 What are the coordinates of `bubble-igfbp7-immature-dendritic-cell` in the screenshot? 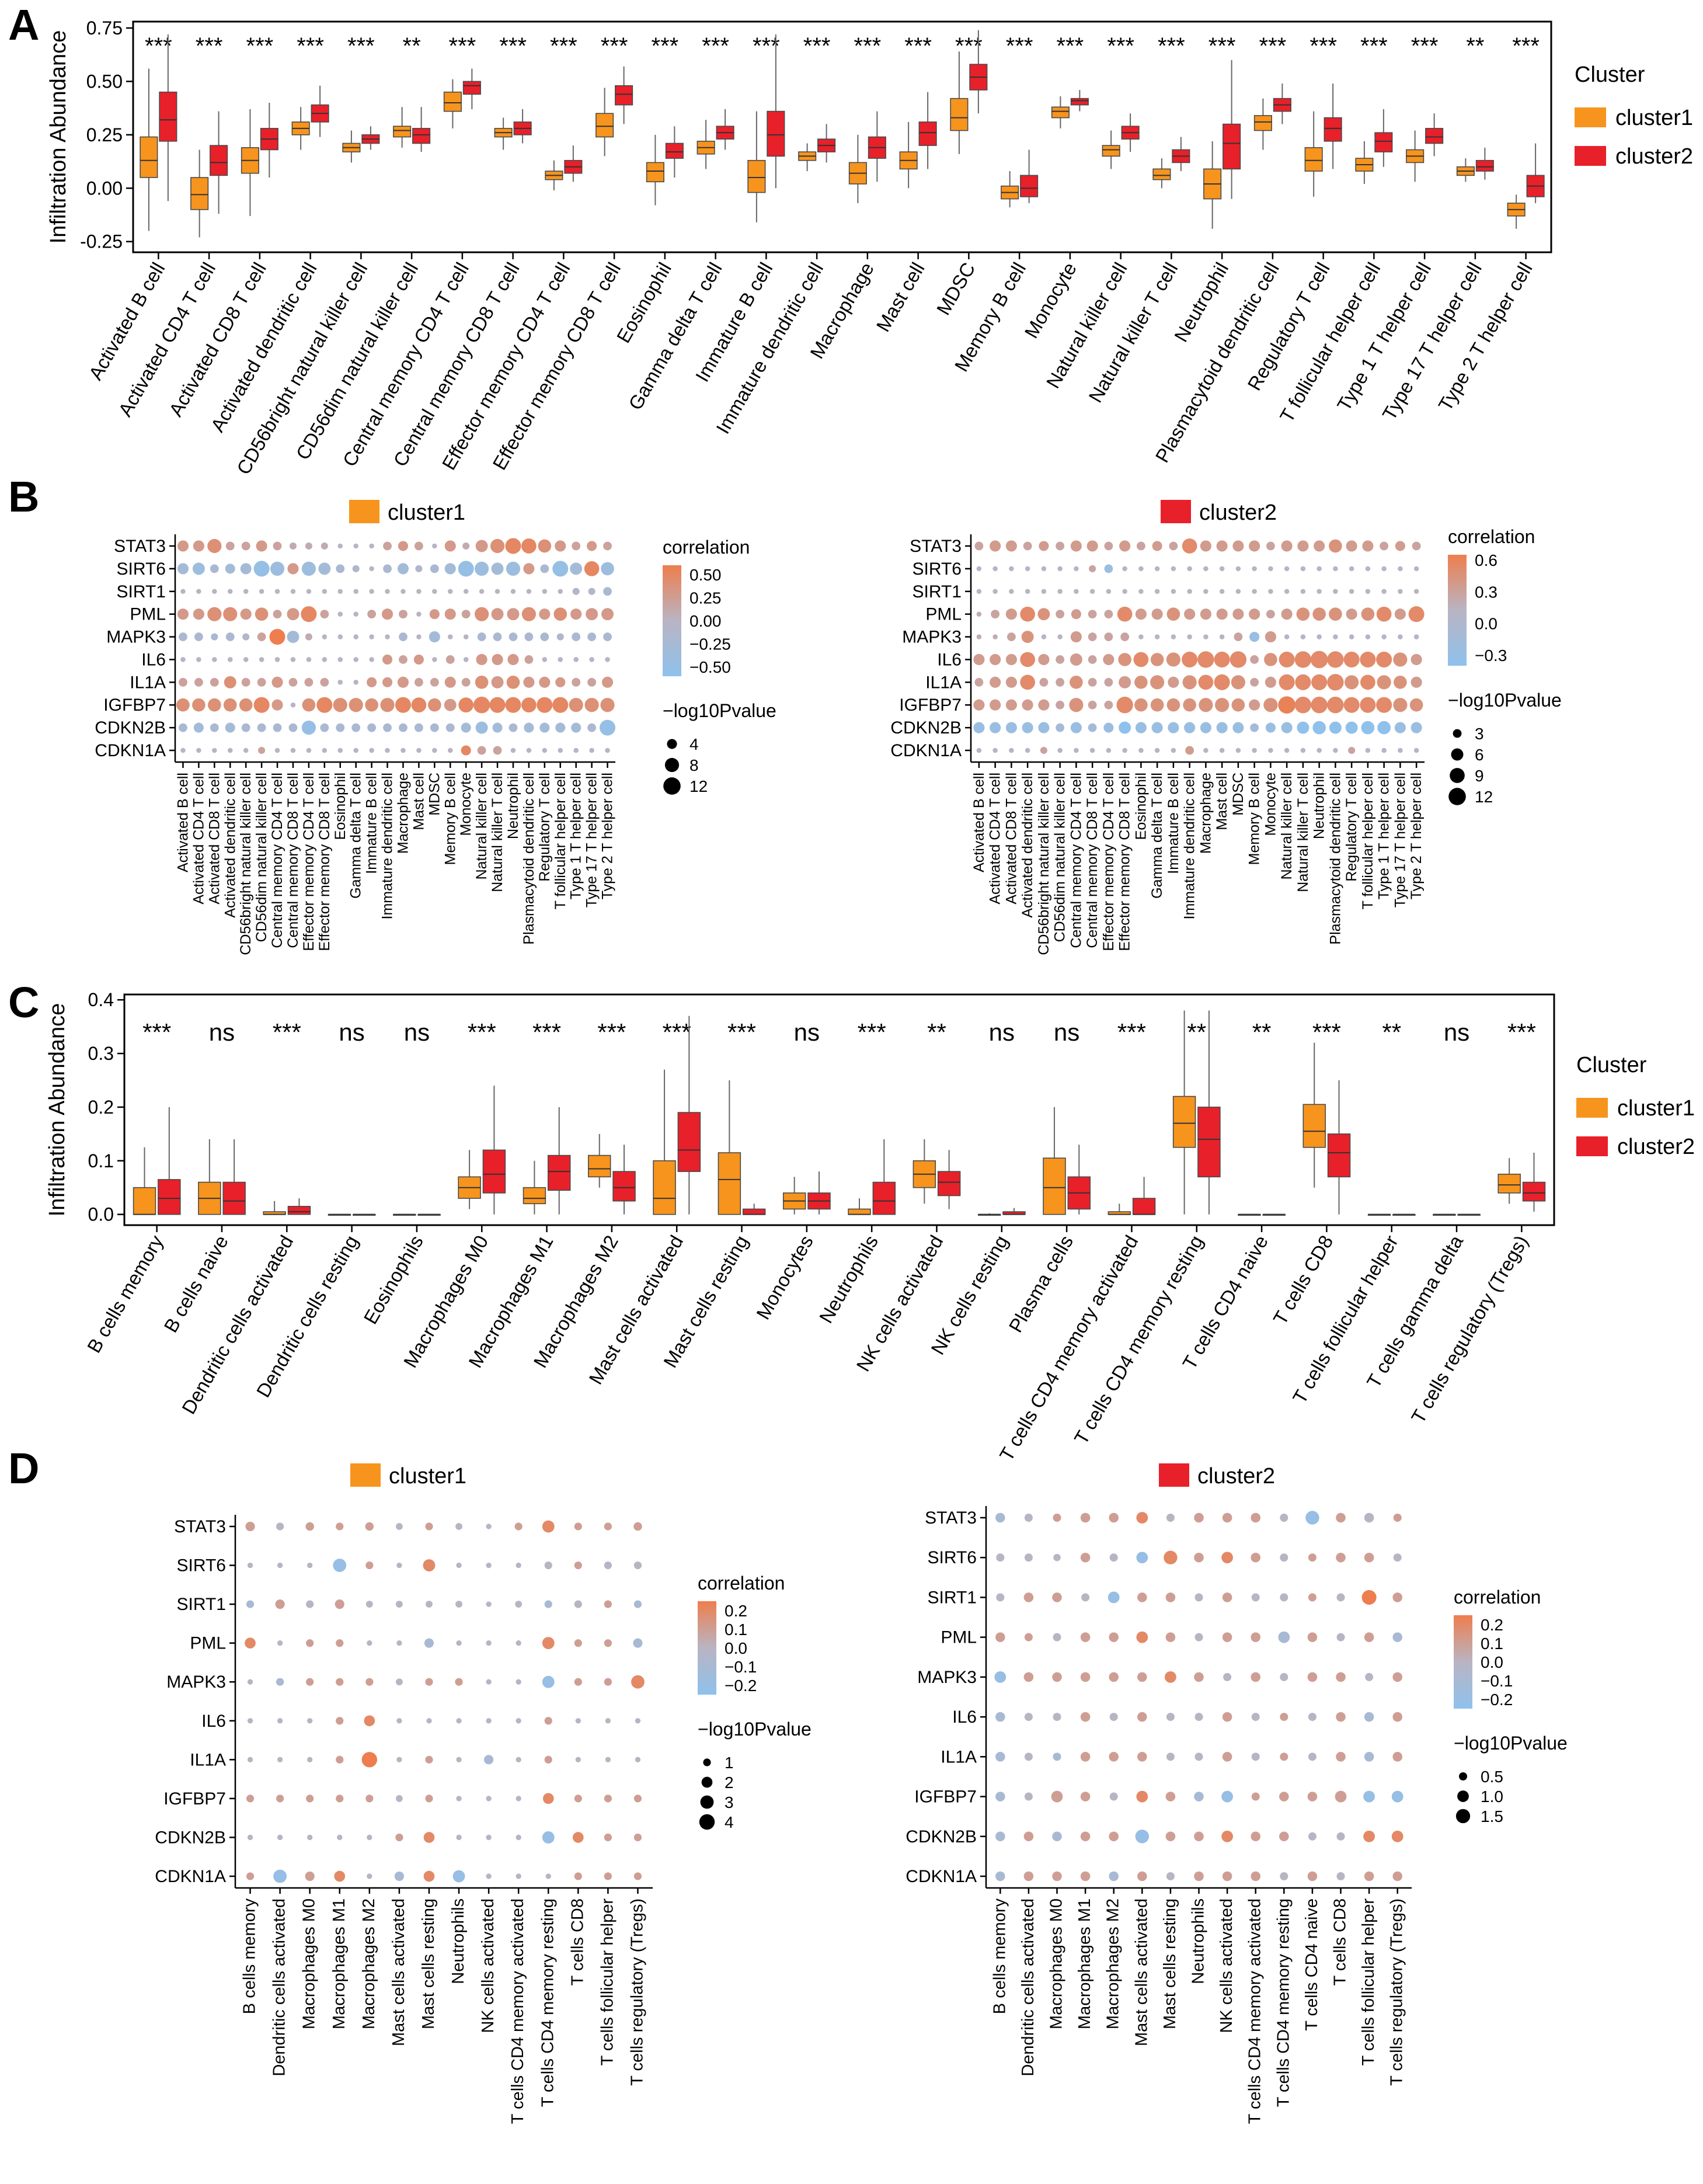 It's located at (1189, 705).